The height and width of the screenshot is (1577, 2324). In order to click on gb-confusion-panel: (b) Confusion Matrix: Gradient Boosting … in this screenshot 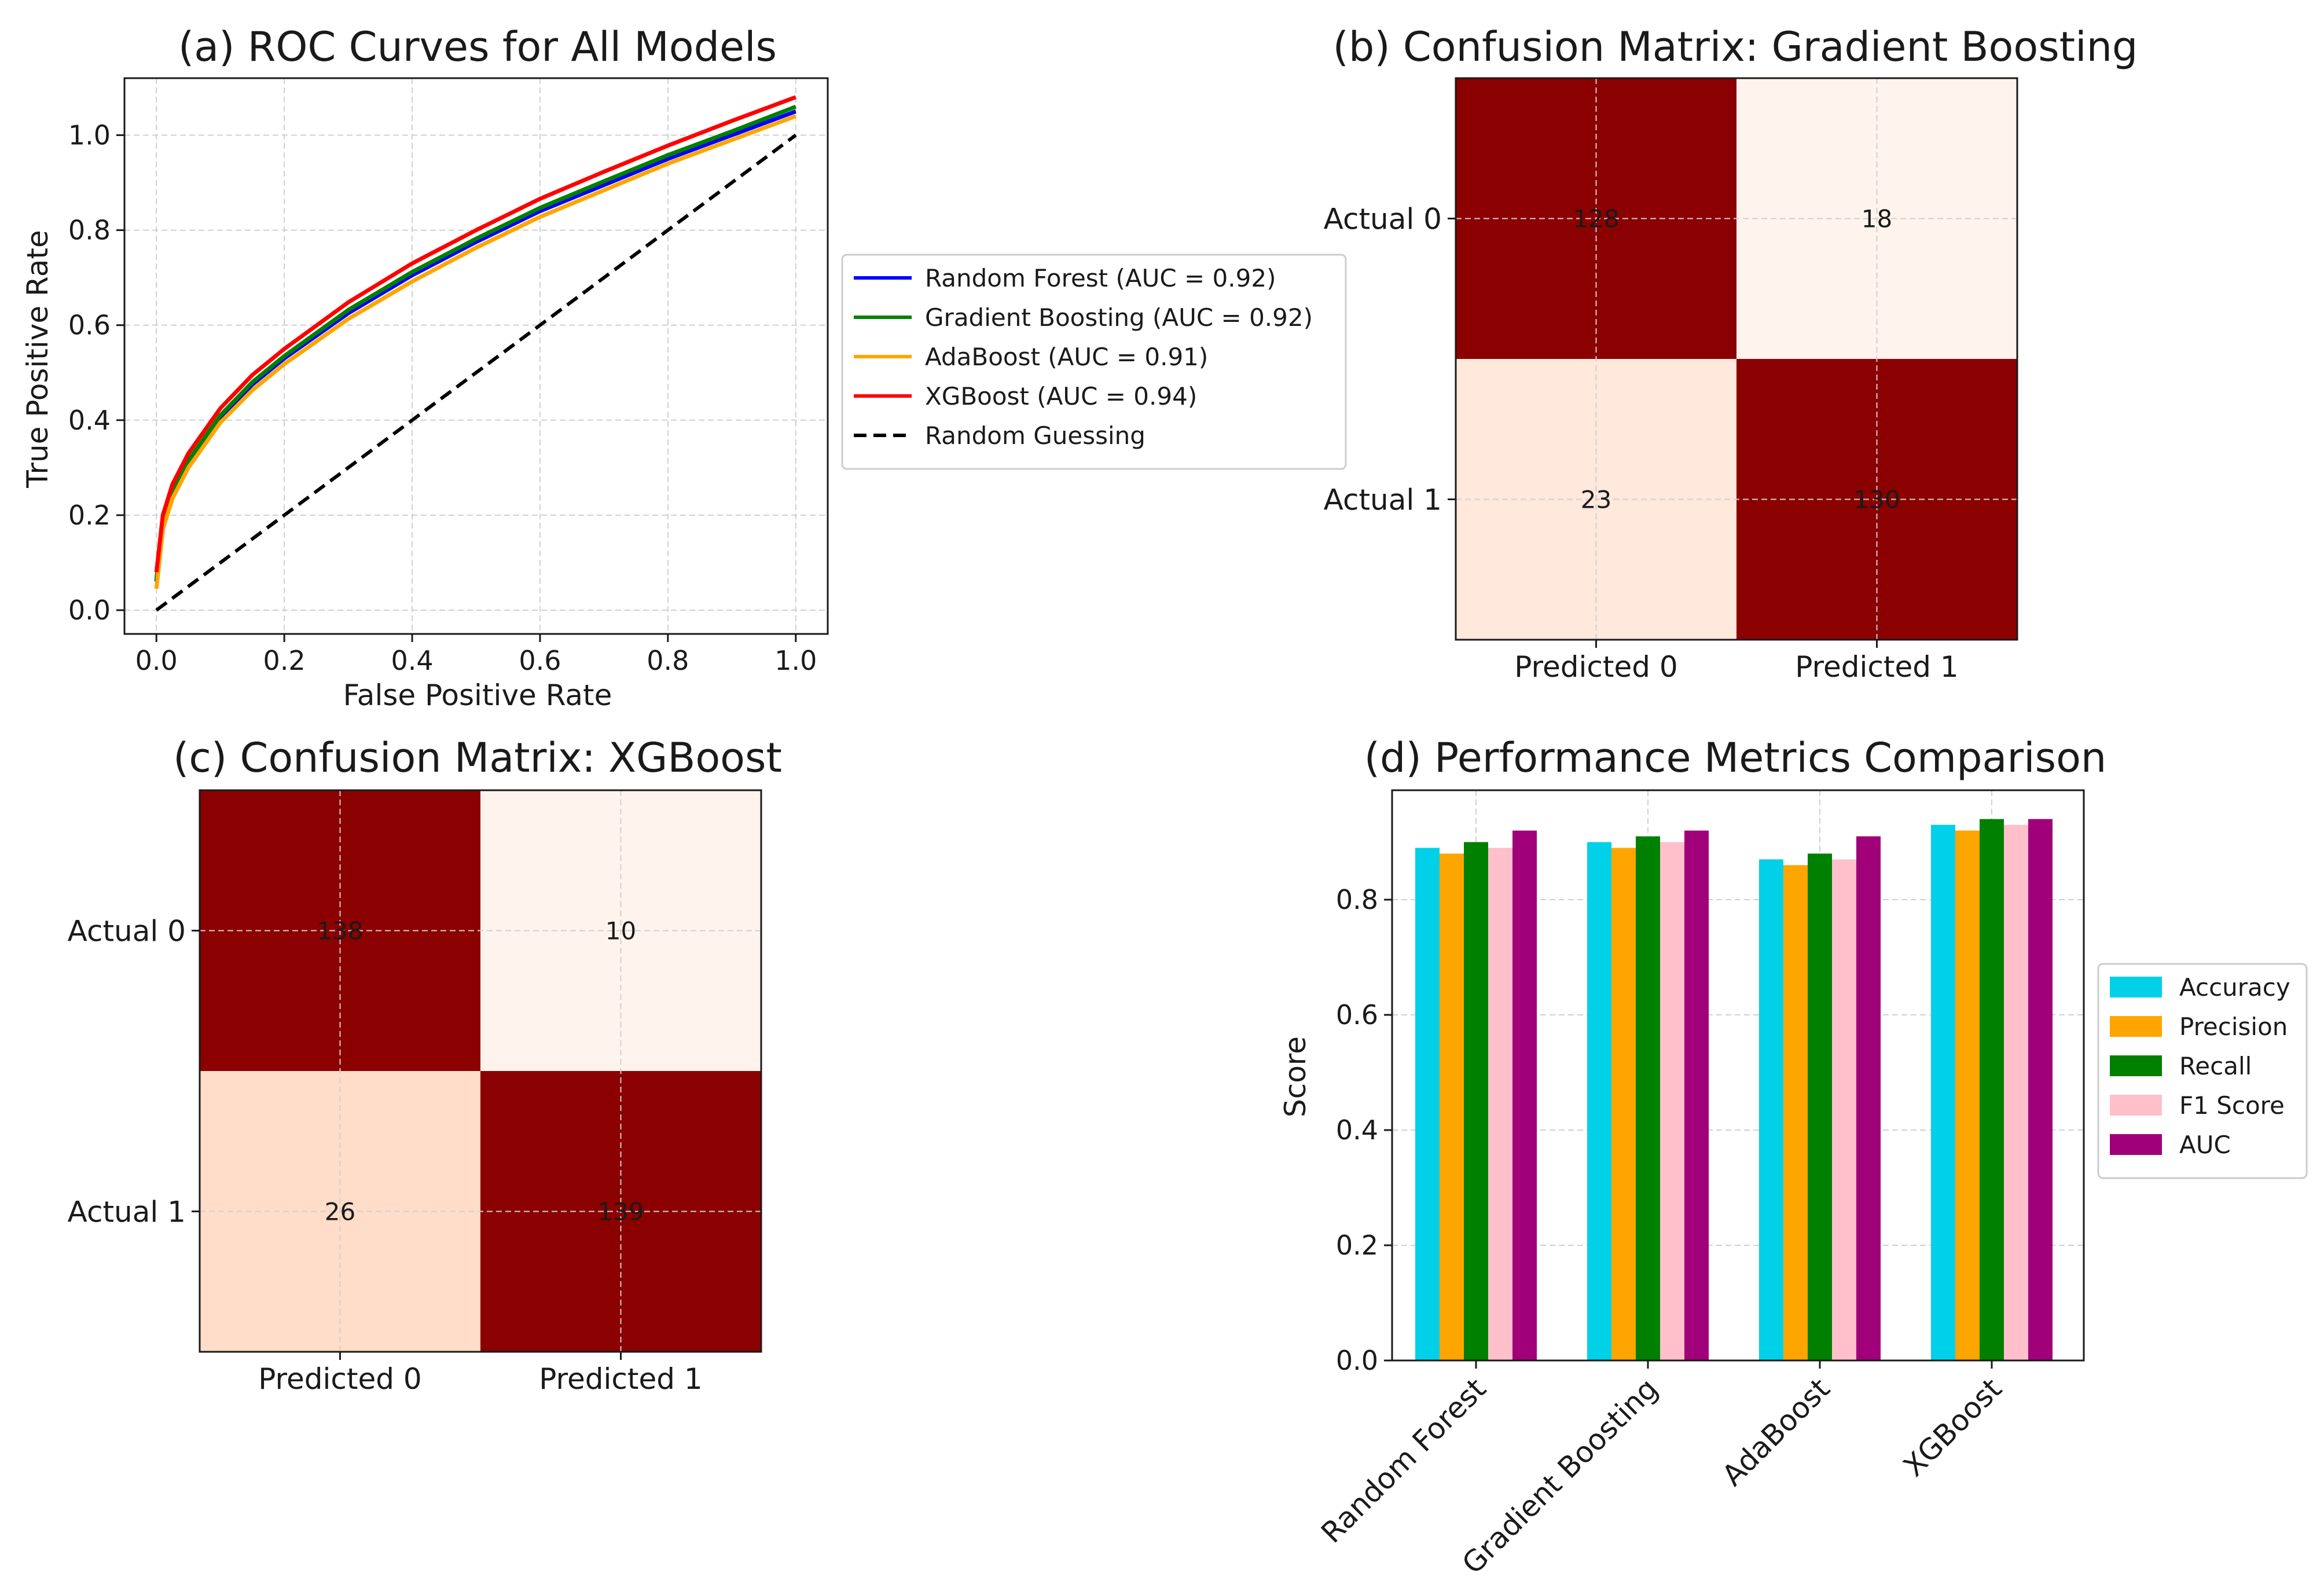, I will do `click(1731, 353)`.